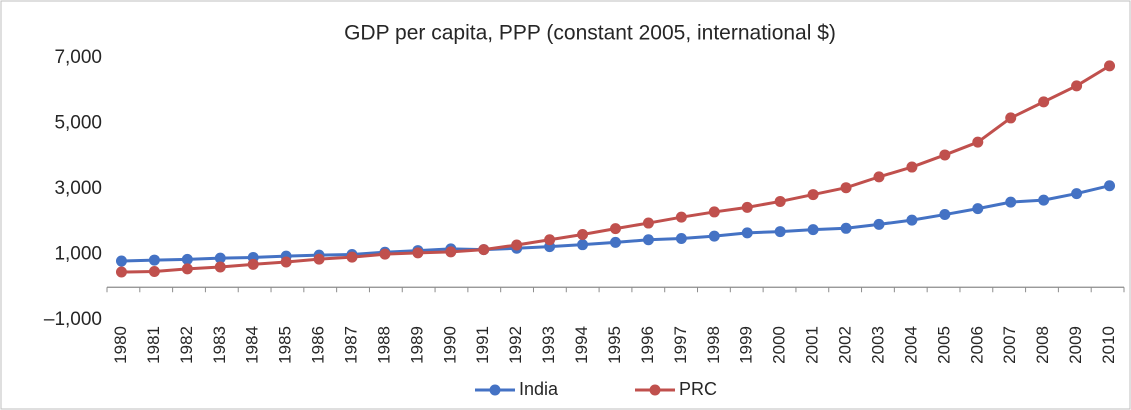 This screenshot has height=410, width=1131. What do you see at coordinates (713, 345) in the screenshot?
I see `x-tick-label: 1998` at bounding box center [713, 345].